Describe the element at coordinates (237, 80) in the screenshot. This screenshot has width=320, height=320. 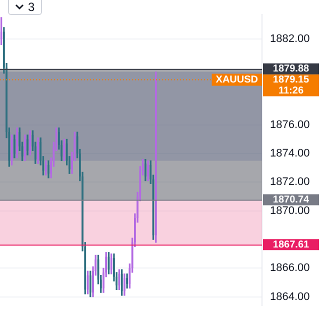
I see `ref-line-label: XAUUSD` at that location.